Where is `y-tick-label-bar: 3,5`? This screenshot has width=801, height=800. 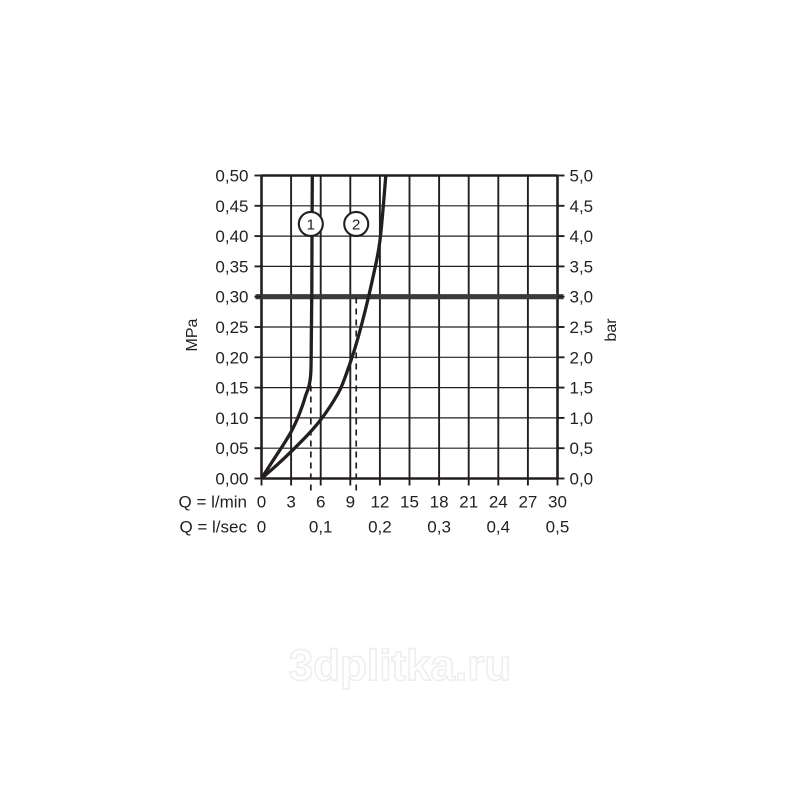 y-tick-label-bar: 3,5 is located at coordinates (582, 266).